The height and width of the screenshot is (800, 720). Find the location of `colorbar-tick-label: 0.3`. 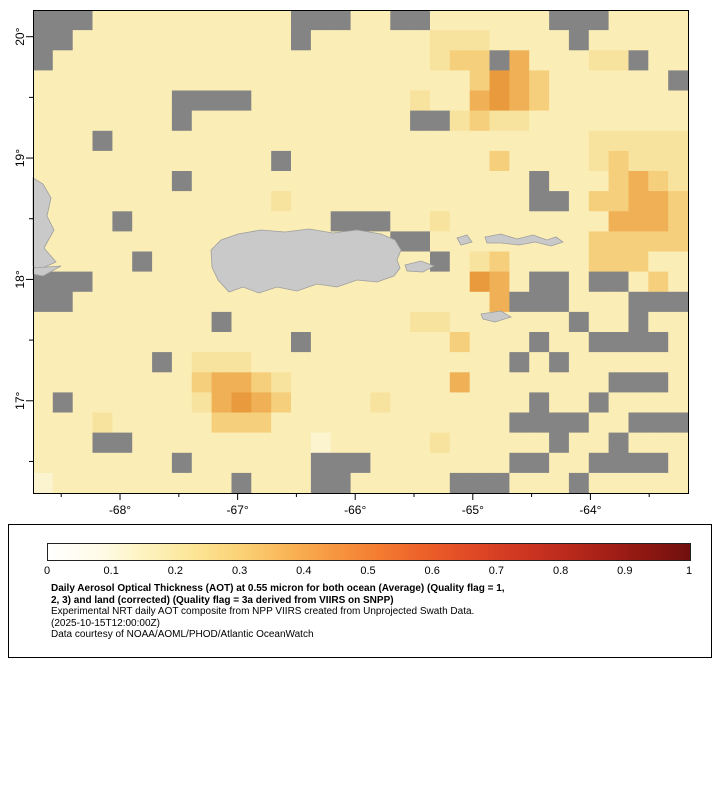

colorbar-tick-label: 0.3 is located at coordinates (239, 571).